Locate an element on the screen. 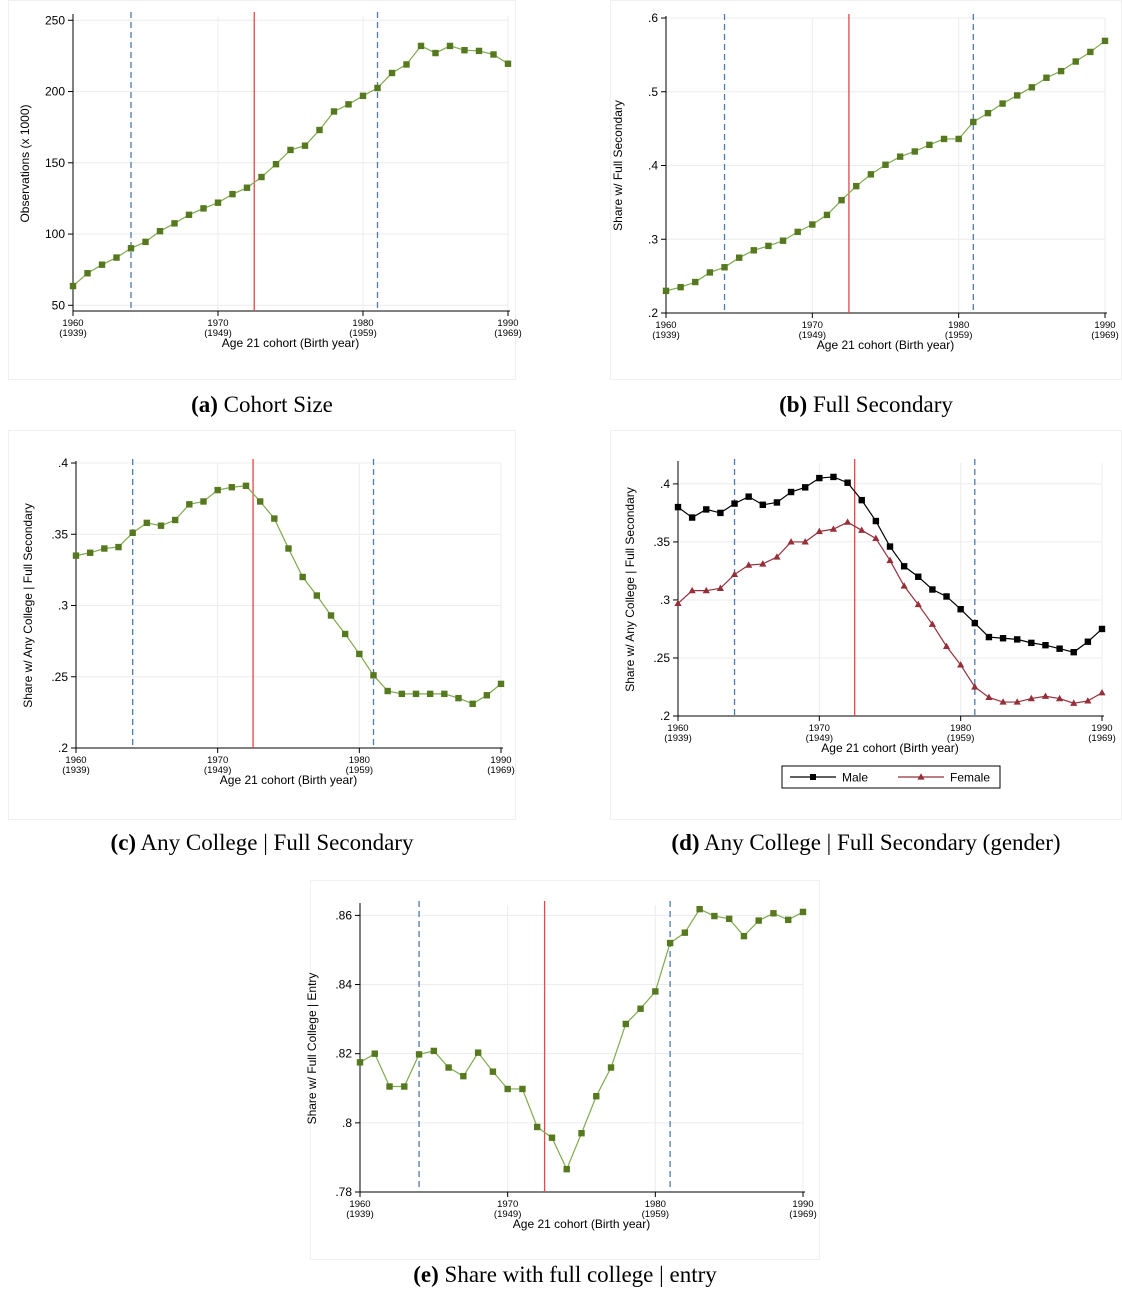 This screenshot has height=1301, width=1122. legend-label: Female is located at coordinates (970, 778).